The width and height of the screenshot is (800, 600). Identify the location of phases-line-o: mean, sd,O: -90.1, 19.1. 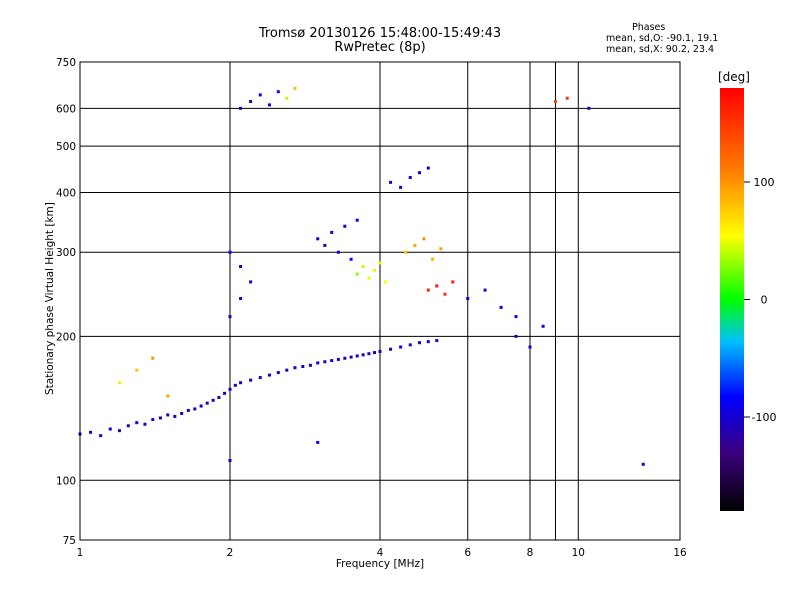
(662, 38).